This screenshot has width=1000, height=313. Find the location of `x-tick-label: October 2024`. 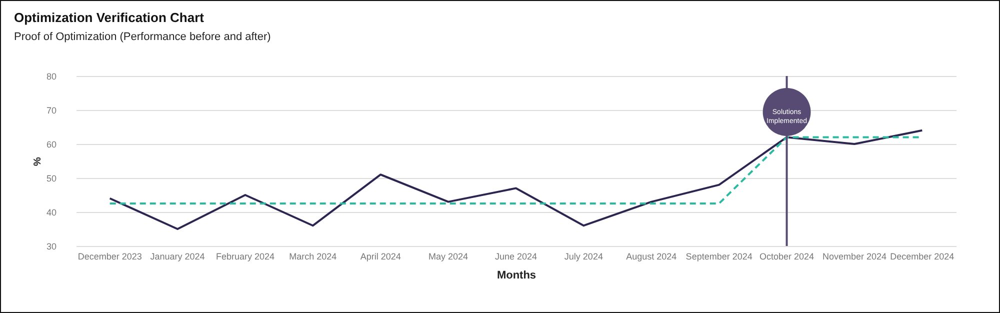

x-tick-label: October 2024 is located at coordinates (786, 257).